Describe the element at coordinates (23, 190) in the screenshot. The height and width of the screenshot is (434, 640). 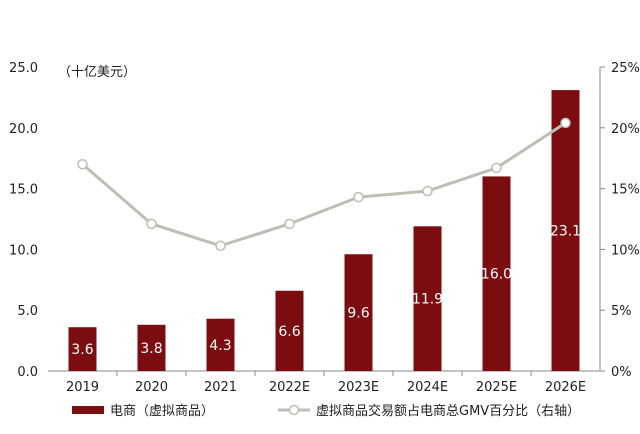
I see `left-tick-label: 15.0` at that location.